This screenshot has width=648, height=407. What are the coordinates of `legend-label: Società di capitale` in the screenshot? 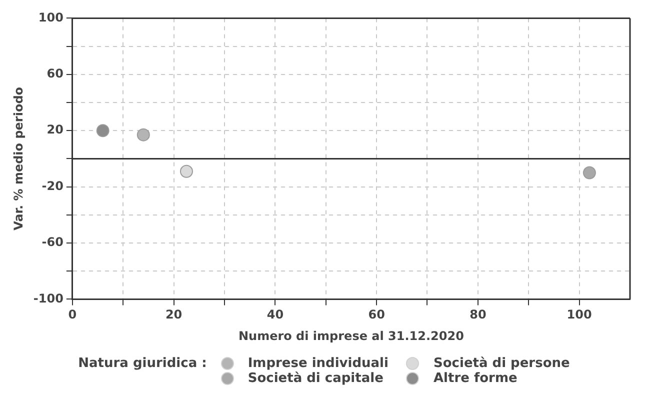 It's located at (316, 378).